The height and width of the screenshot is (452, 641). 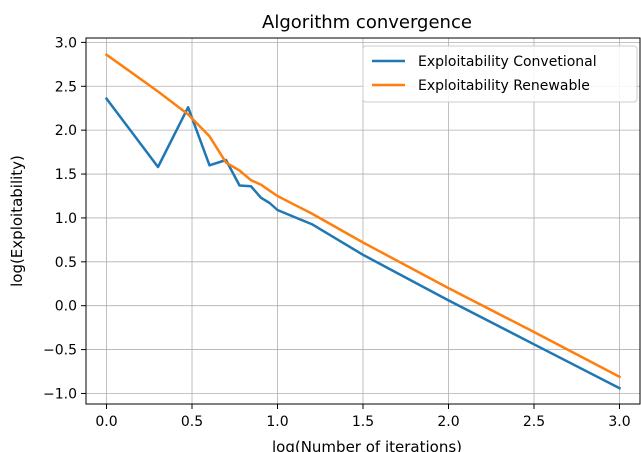 I want to click on chart-title: Algorithm convergence, so click(x=367, y=22).